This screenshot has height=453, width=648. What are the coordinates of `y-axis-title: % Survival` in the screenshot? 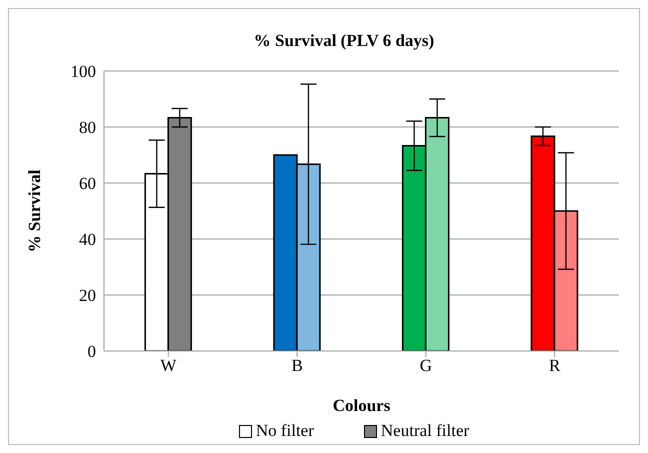 It's located at (34, 210).